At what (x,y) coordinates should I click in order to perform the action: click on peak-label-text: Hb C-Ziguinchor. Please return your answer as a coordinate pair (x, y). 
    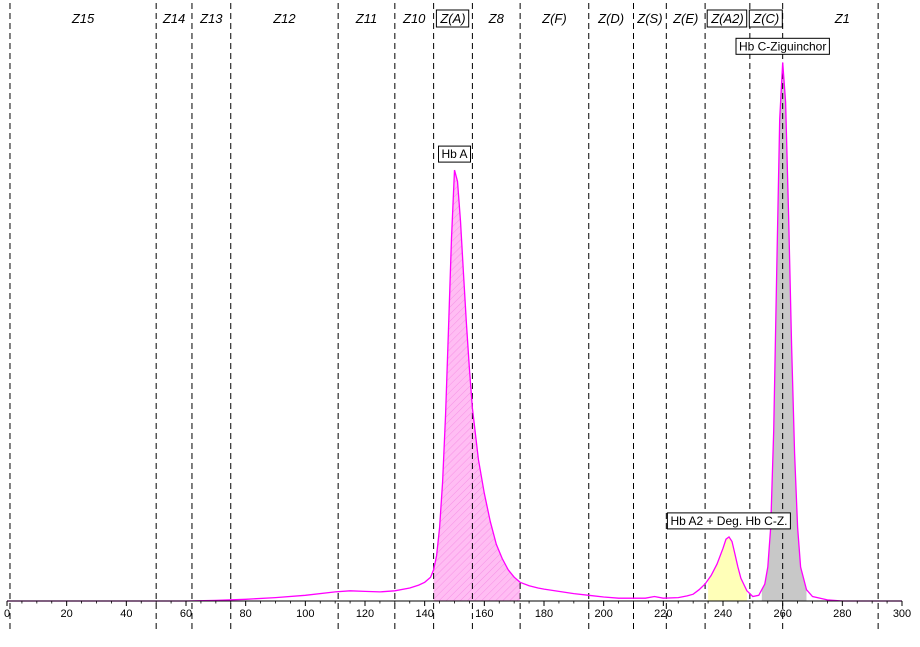
    Looking at the image, I should click on (782, 46).